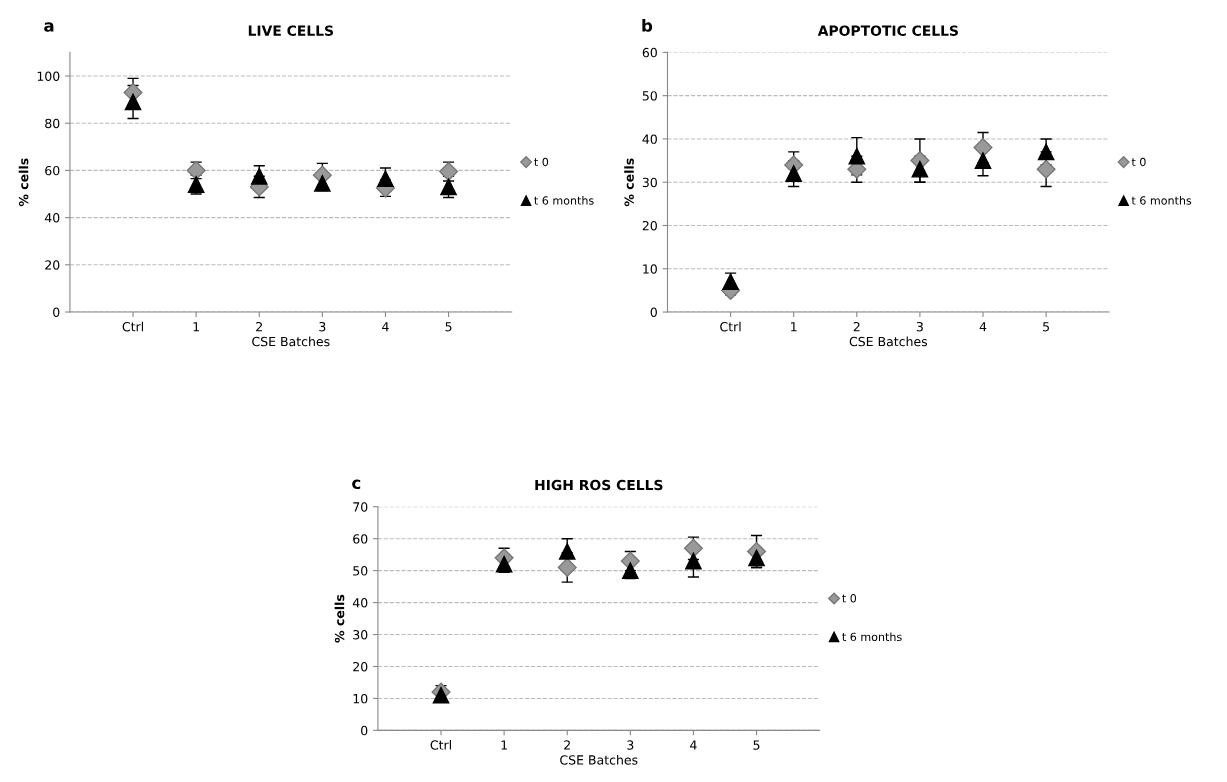 This screenshot has width=1227, height=782. I want to click on text: a, so click(49, 27).